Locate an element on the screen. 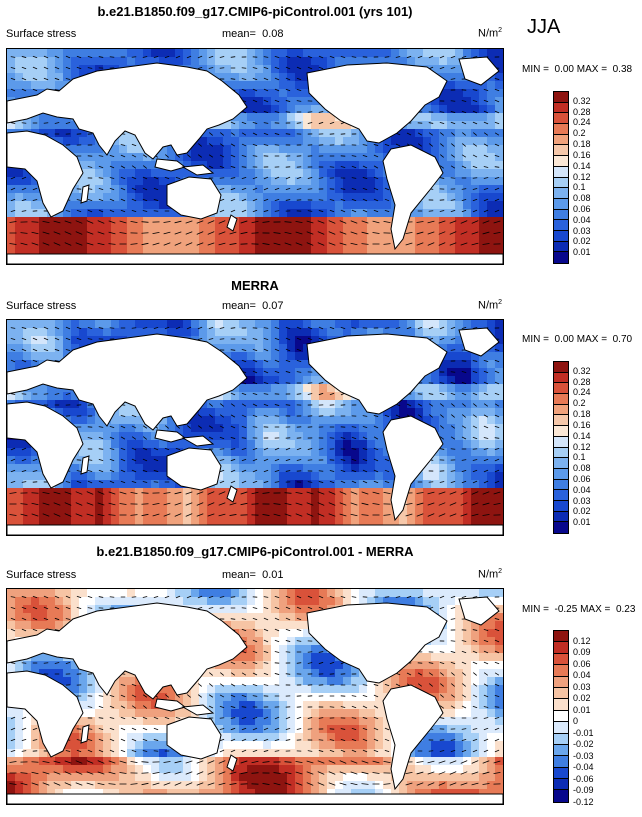  colorbar-tick-label: 0.1 is located at coordinates (579, 187).